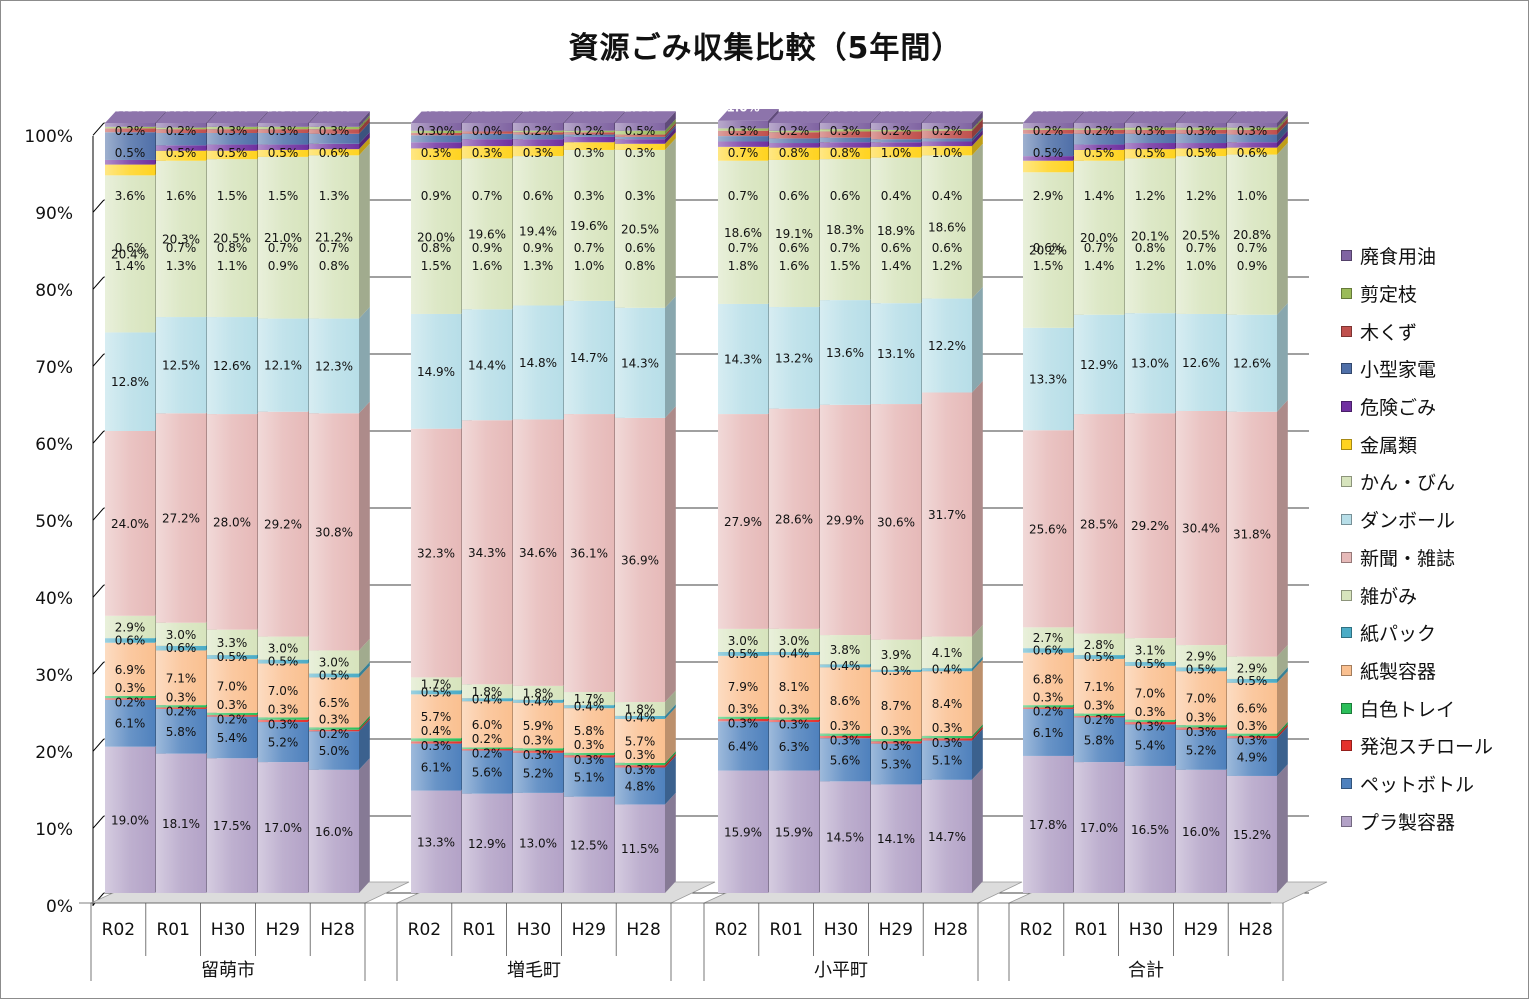 The image size is (1529, 1000). Describe the element at coordinates (334, 266) in the screenshot. I see `data-label: 0.8%` at that location.